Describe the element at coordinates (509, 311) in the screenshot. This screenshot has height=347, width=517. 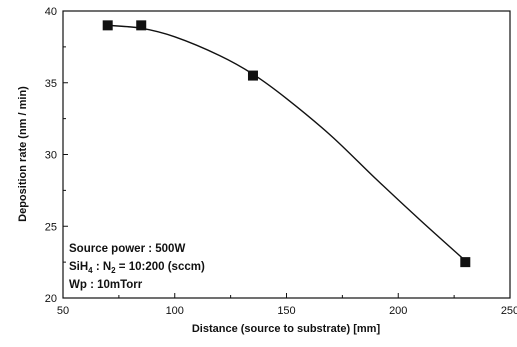
I see `x-tick-label: 250` at that location.